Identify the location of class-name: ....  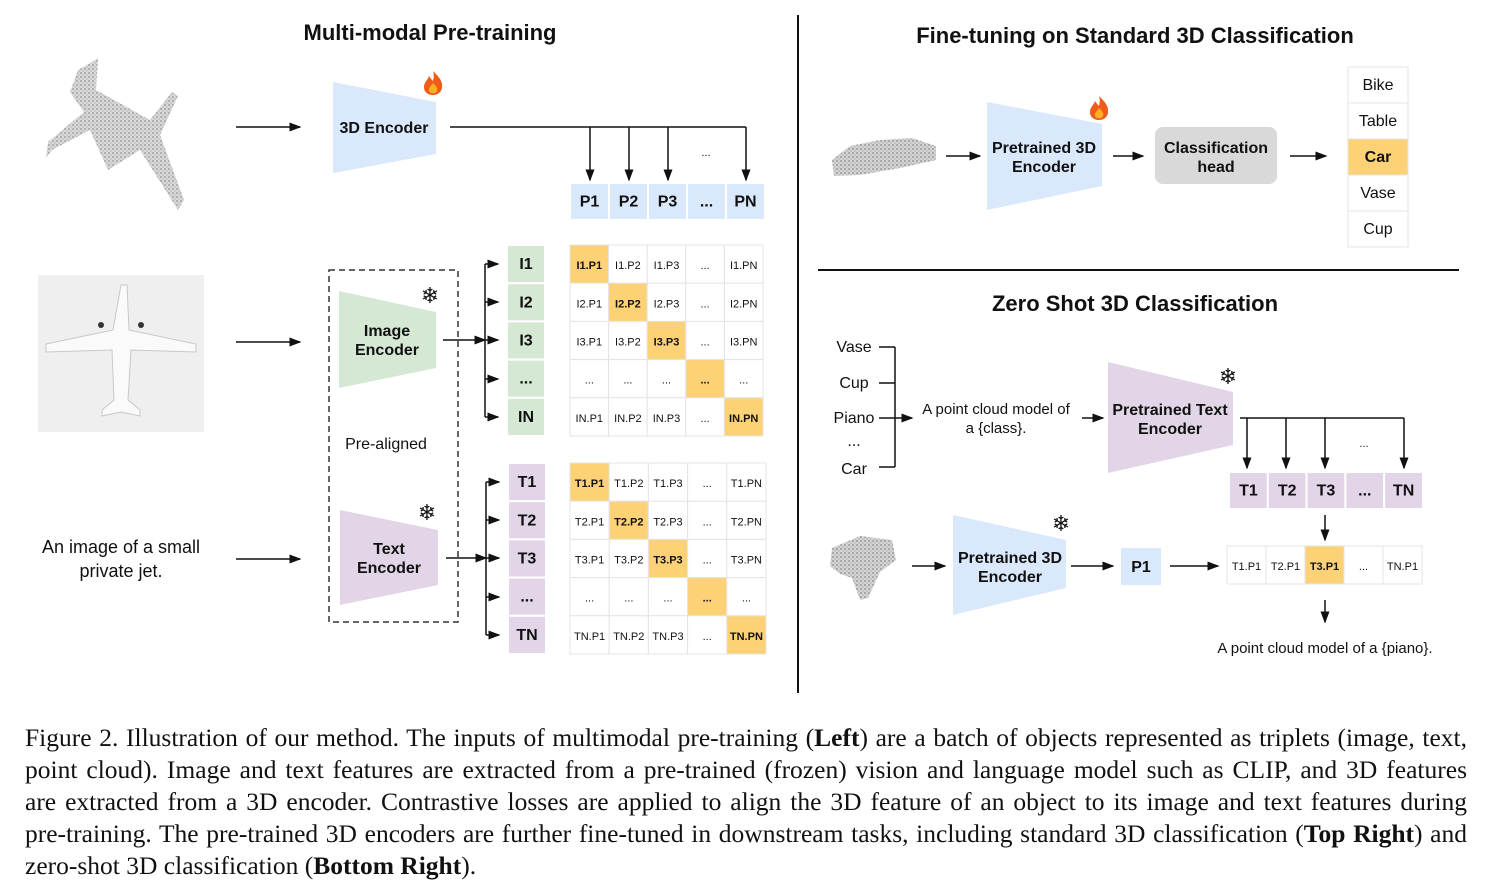
(853, 441).